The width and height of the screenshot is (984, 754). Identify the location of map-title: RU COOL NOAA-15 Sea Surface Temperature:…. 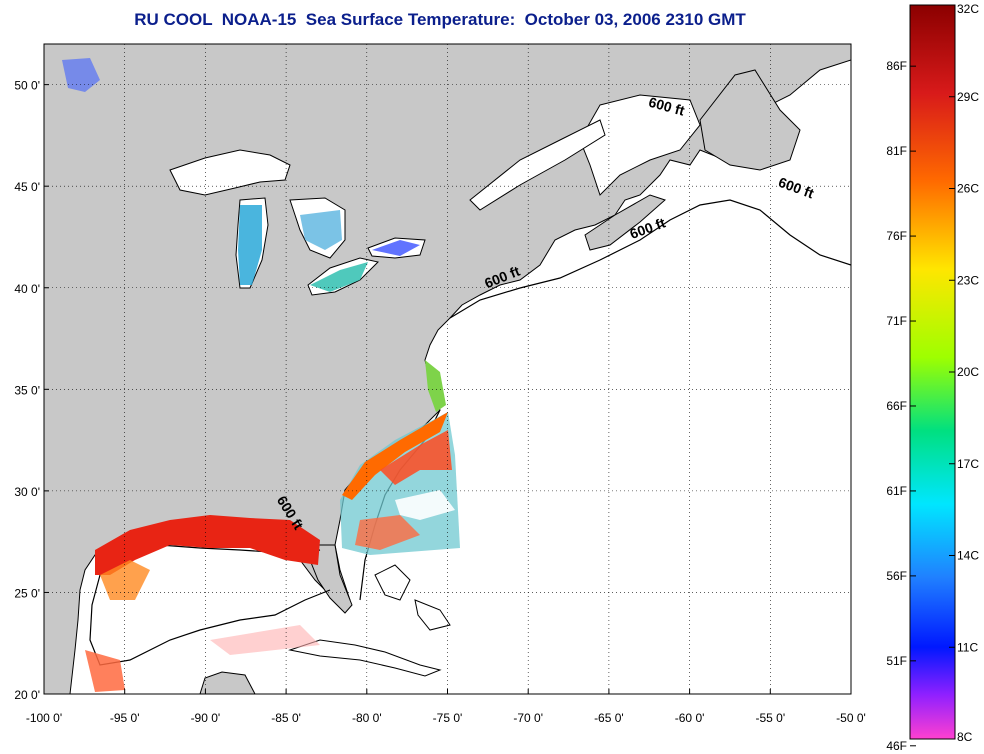
(440, 19).